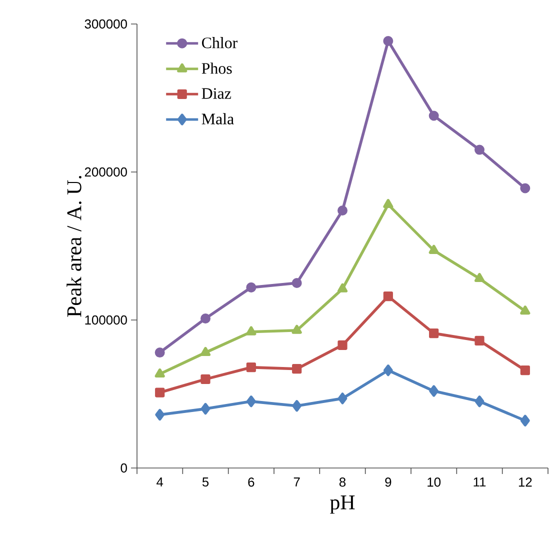  What do you see at coordinates (342, 505) in the screenshot?
I see `x-axis-title: pH` at bounding box center [342, 505].